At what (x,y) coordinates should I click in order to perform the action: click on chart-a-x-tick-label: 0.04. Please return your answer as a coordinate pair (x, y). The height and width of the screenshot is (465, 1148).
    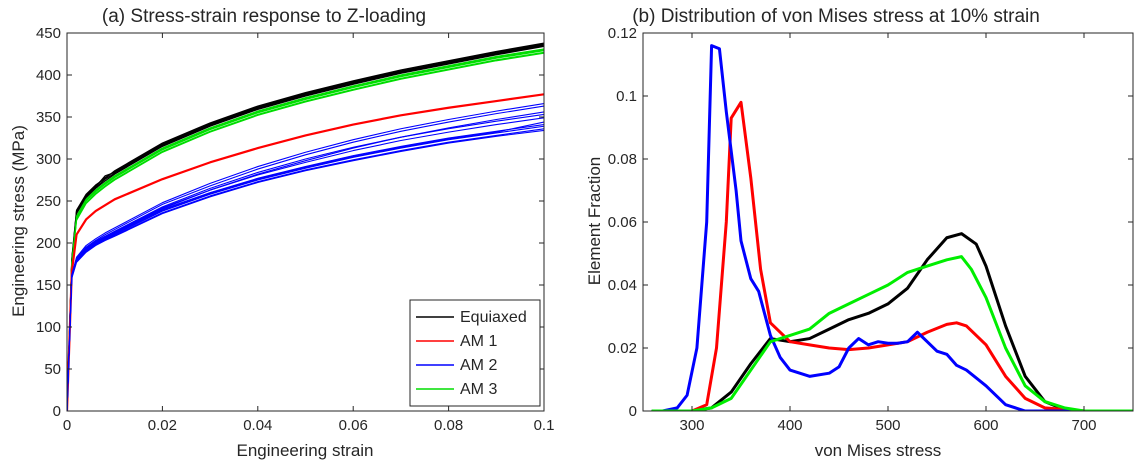
    Looking at the image, I should click on (257, 425).